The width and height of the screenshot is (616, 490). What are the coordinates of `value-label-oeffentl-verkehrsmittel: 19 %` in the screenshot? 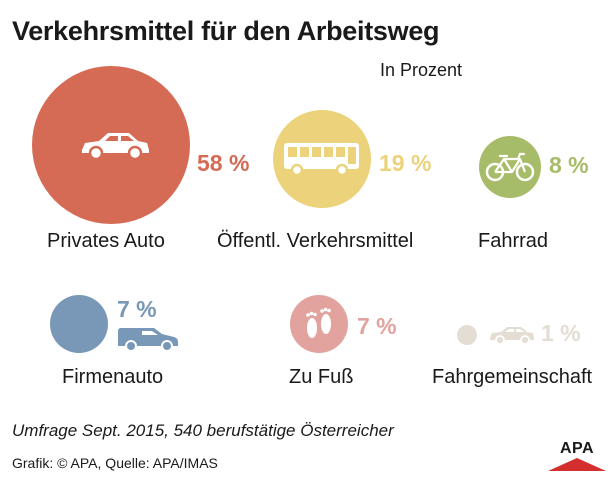 It's located at (405, 163).